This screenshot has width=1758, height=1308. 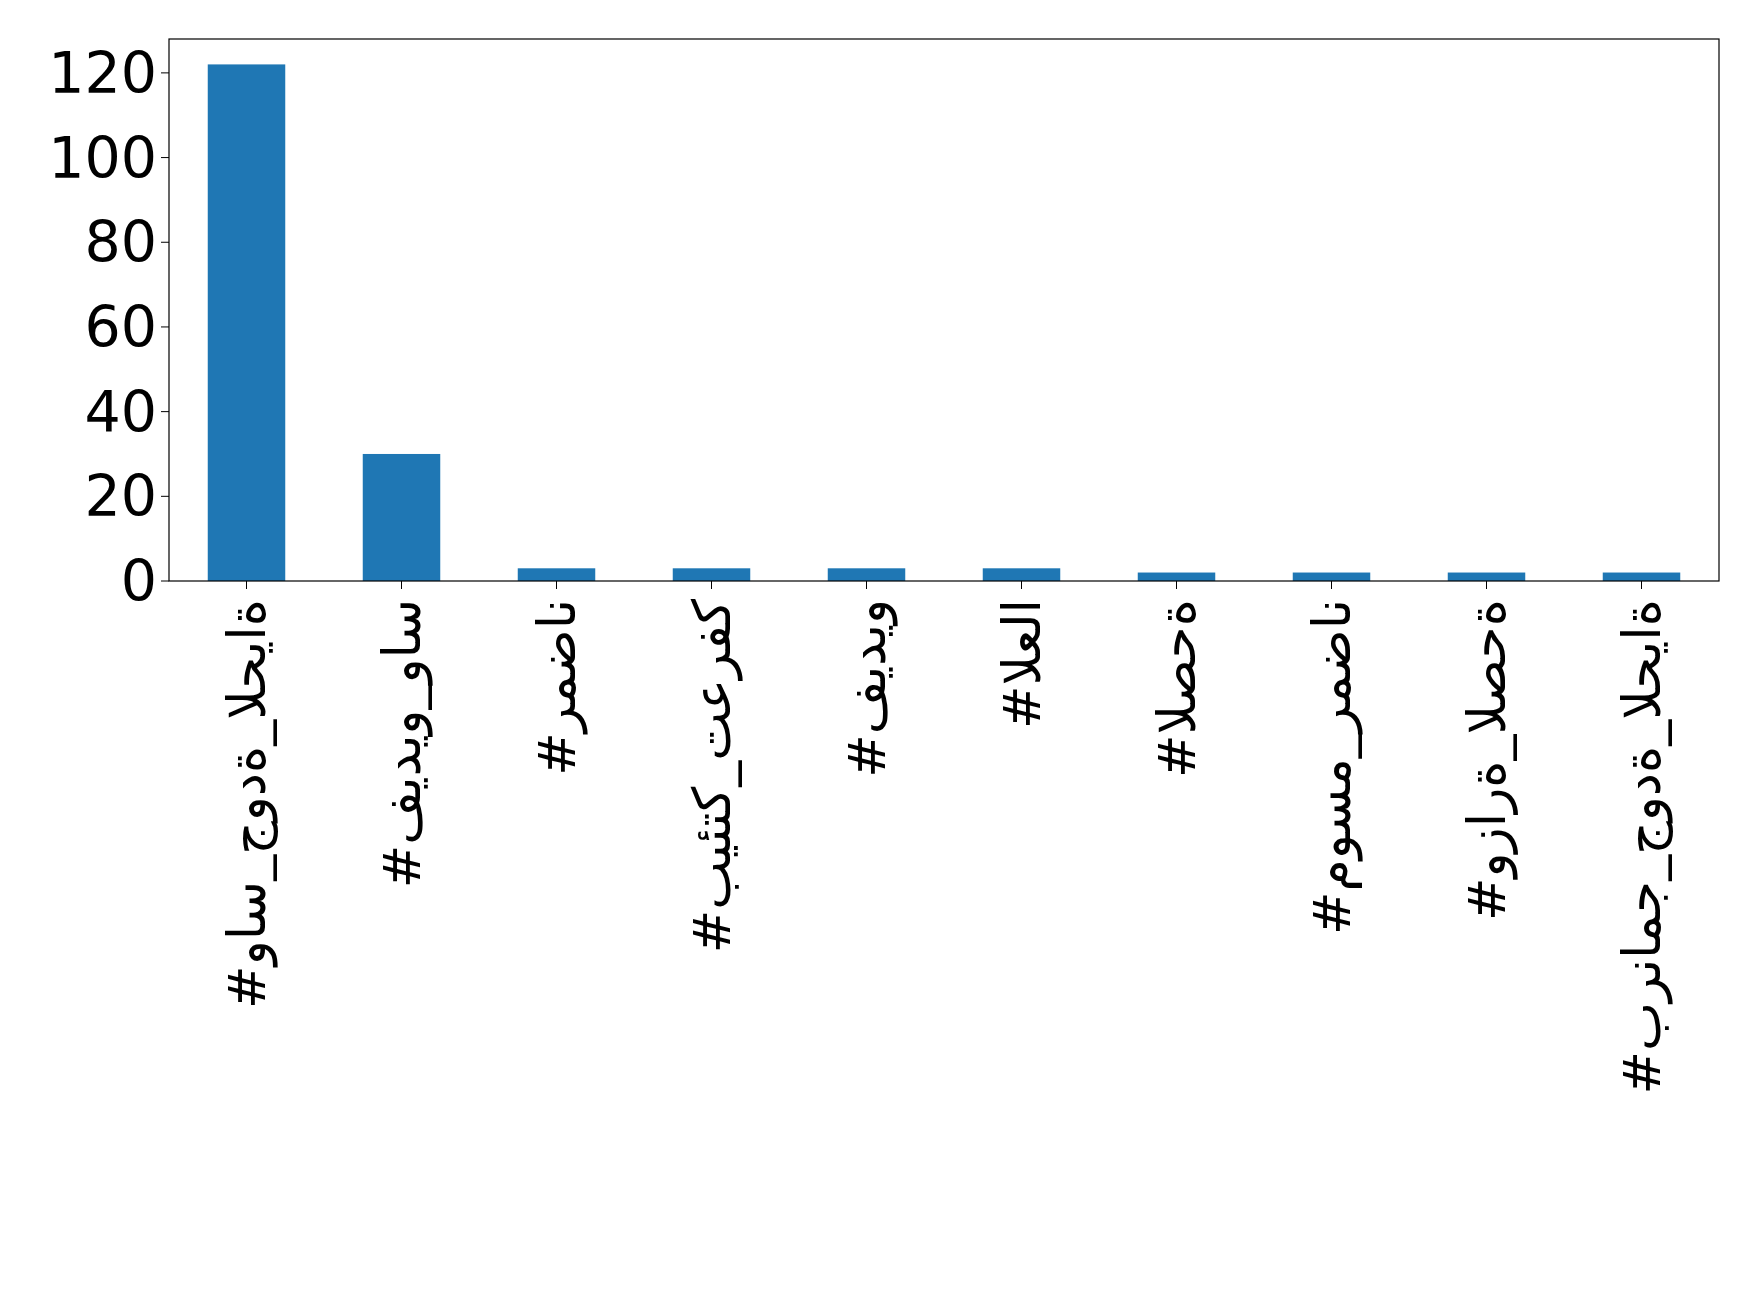 I want to click on y-tick-label: 60, so click(x=120, y=326).